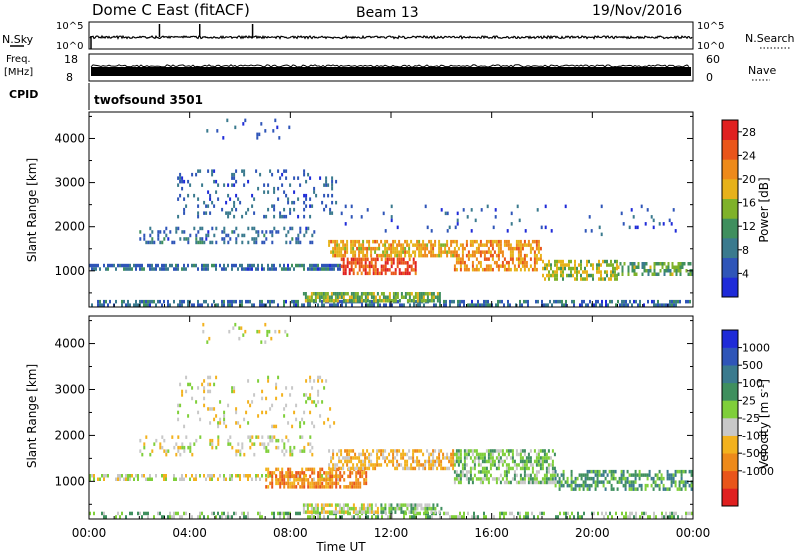 The height and width of the screenshot is (554, 800). I want to click on freq-trace, so click(390, 70).